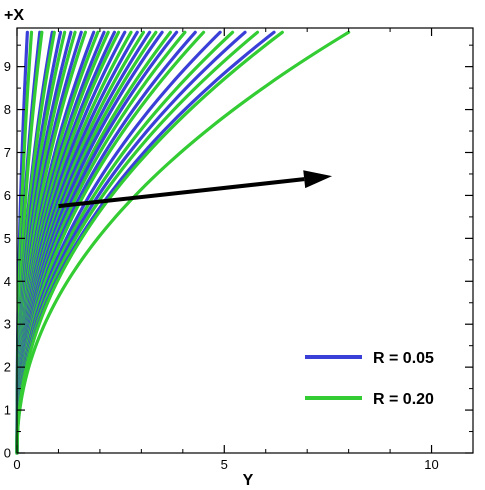  I want to click on y-tick-label: 4, so click(7, 281).